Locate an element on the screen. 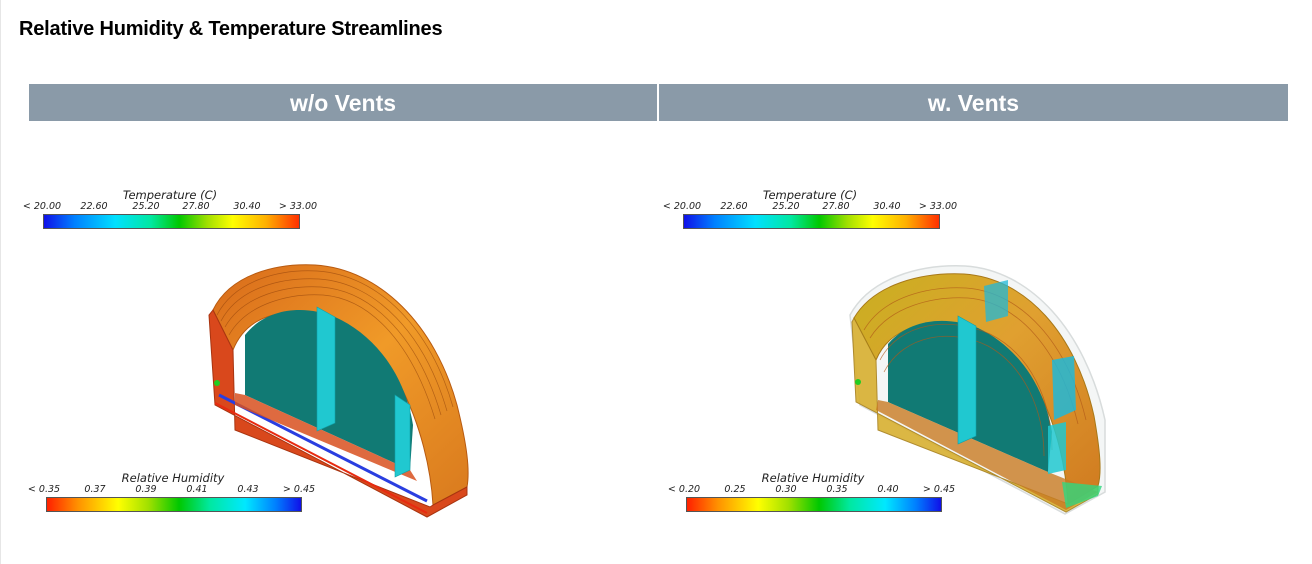 The height and width of the screenshot is (564, 1312). streamline-render-without-vents is located at coordinates (338, 391).